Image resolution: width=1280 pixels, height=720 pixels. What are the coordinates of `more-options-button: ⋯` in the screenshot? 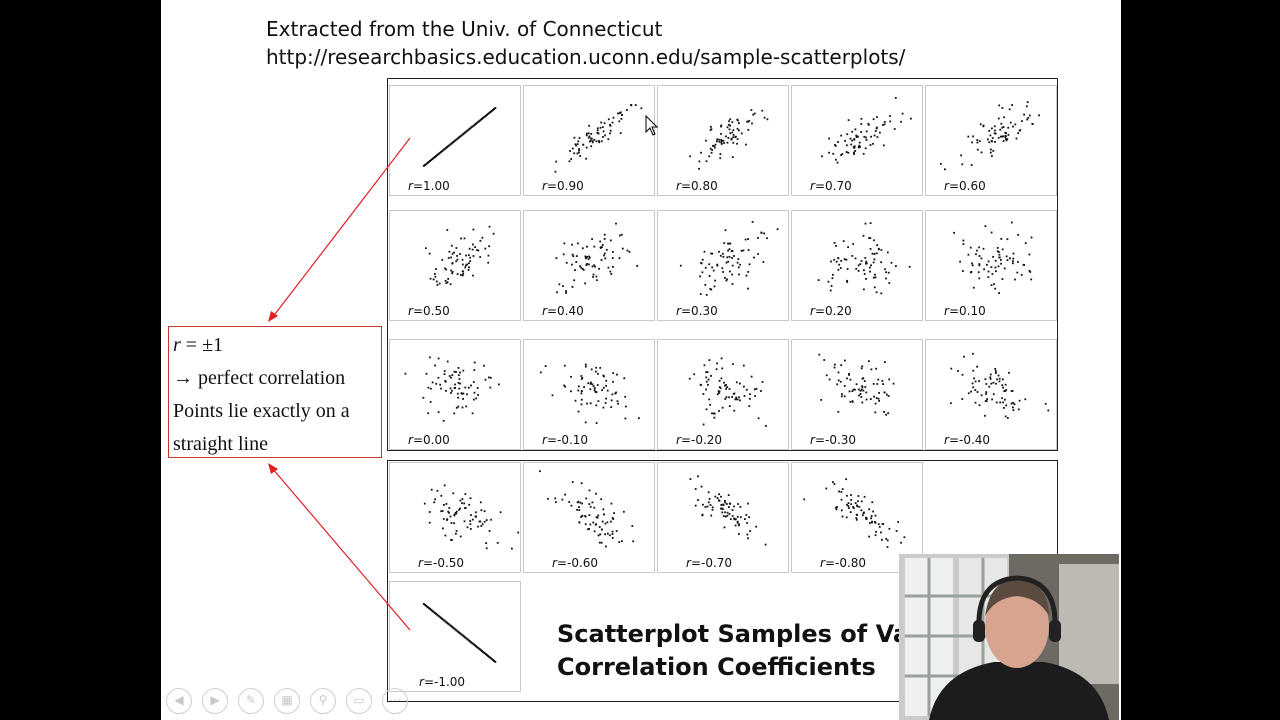 It's located at (395, 701).